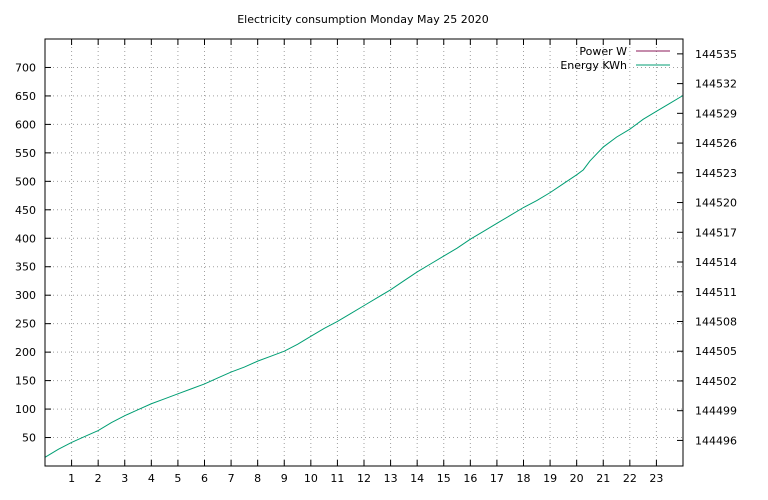  What do you see at coordinates (257, 478) in the screenshot?
I see `x-tick-label: 8` at bounding box center [257, 478].